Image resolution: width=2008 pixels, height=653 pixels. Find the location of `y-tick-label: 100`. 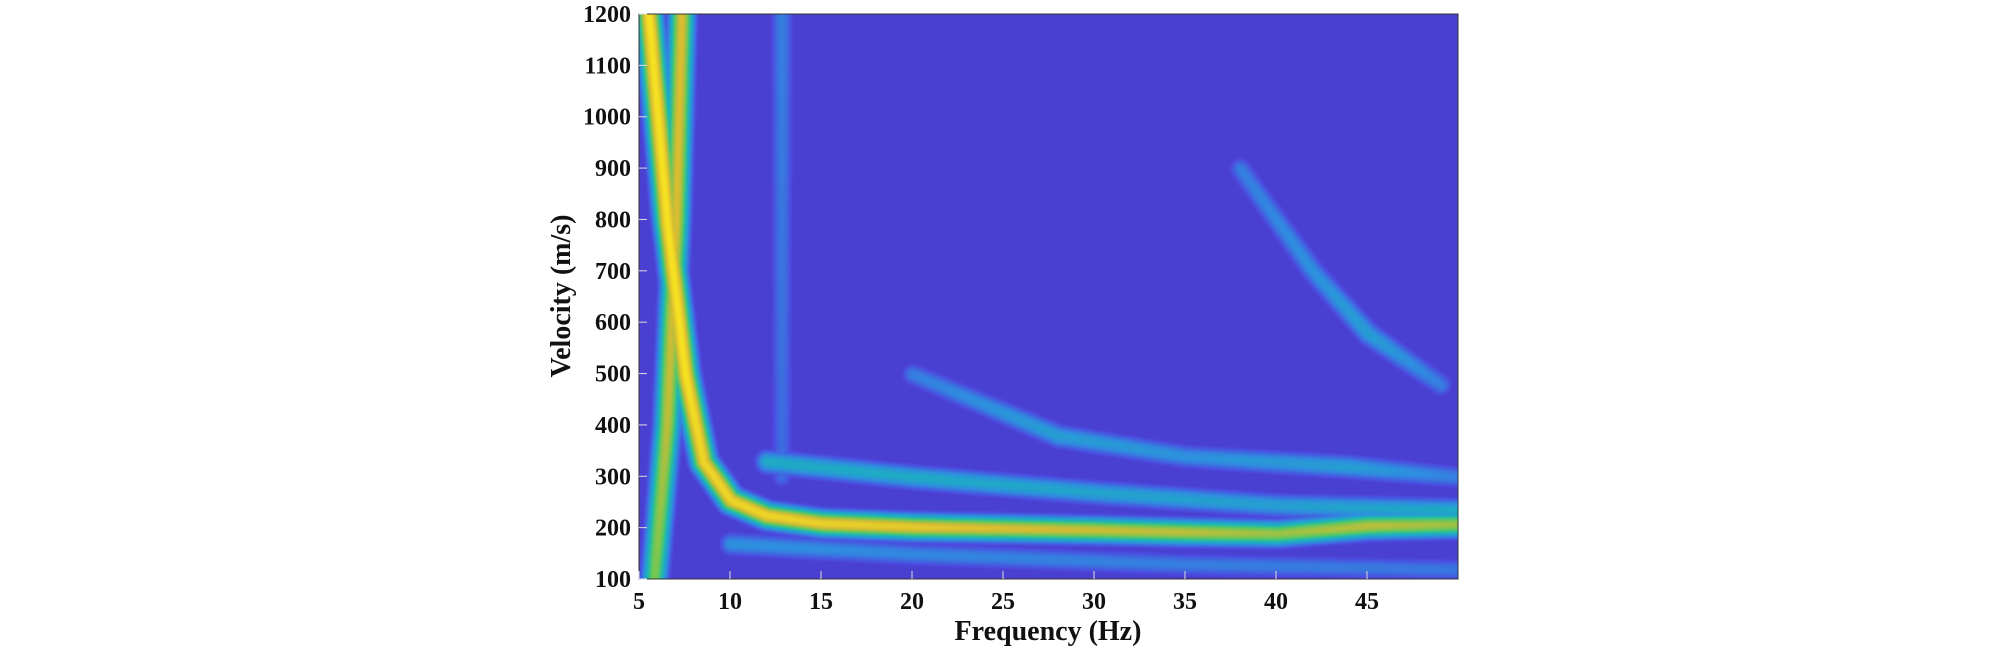

y-tick-label: 100 is located at coordinates (613, 580).